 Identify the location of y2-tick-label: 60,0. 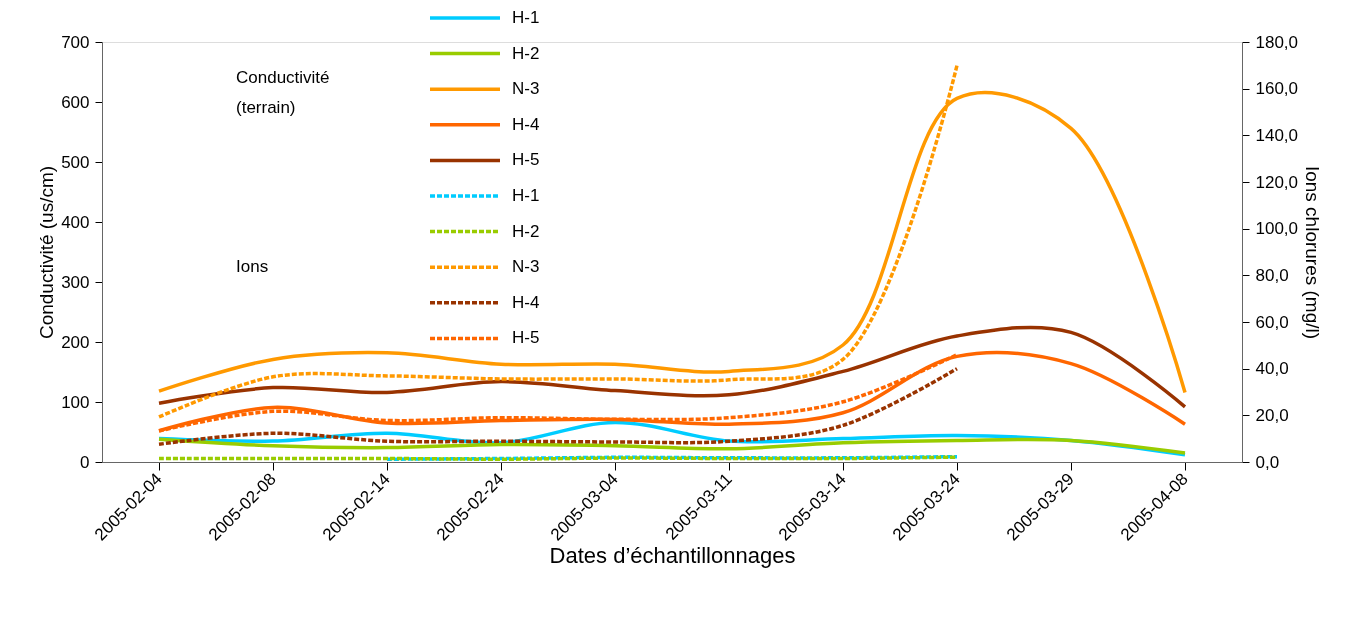
(1272, 322).